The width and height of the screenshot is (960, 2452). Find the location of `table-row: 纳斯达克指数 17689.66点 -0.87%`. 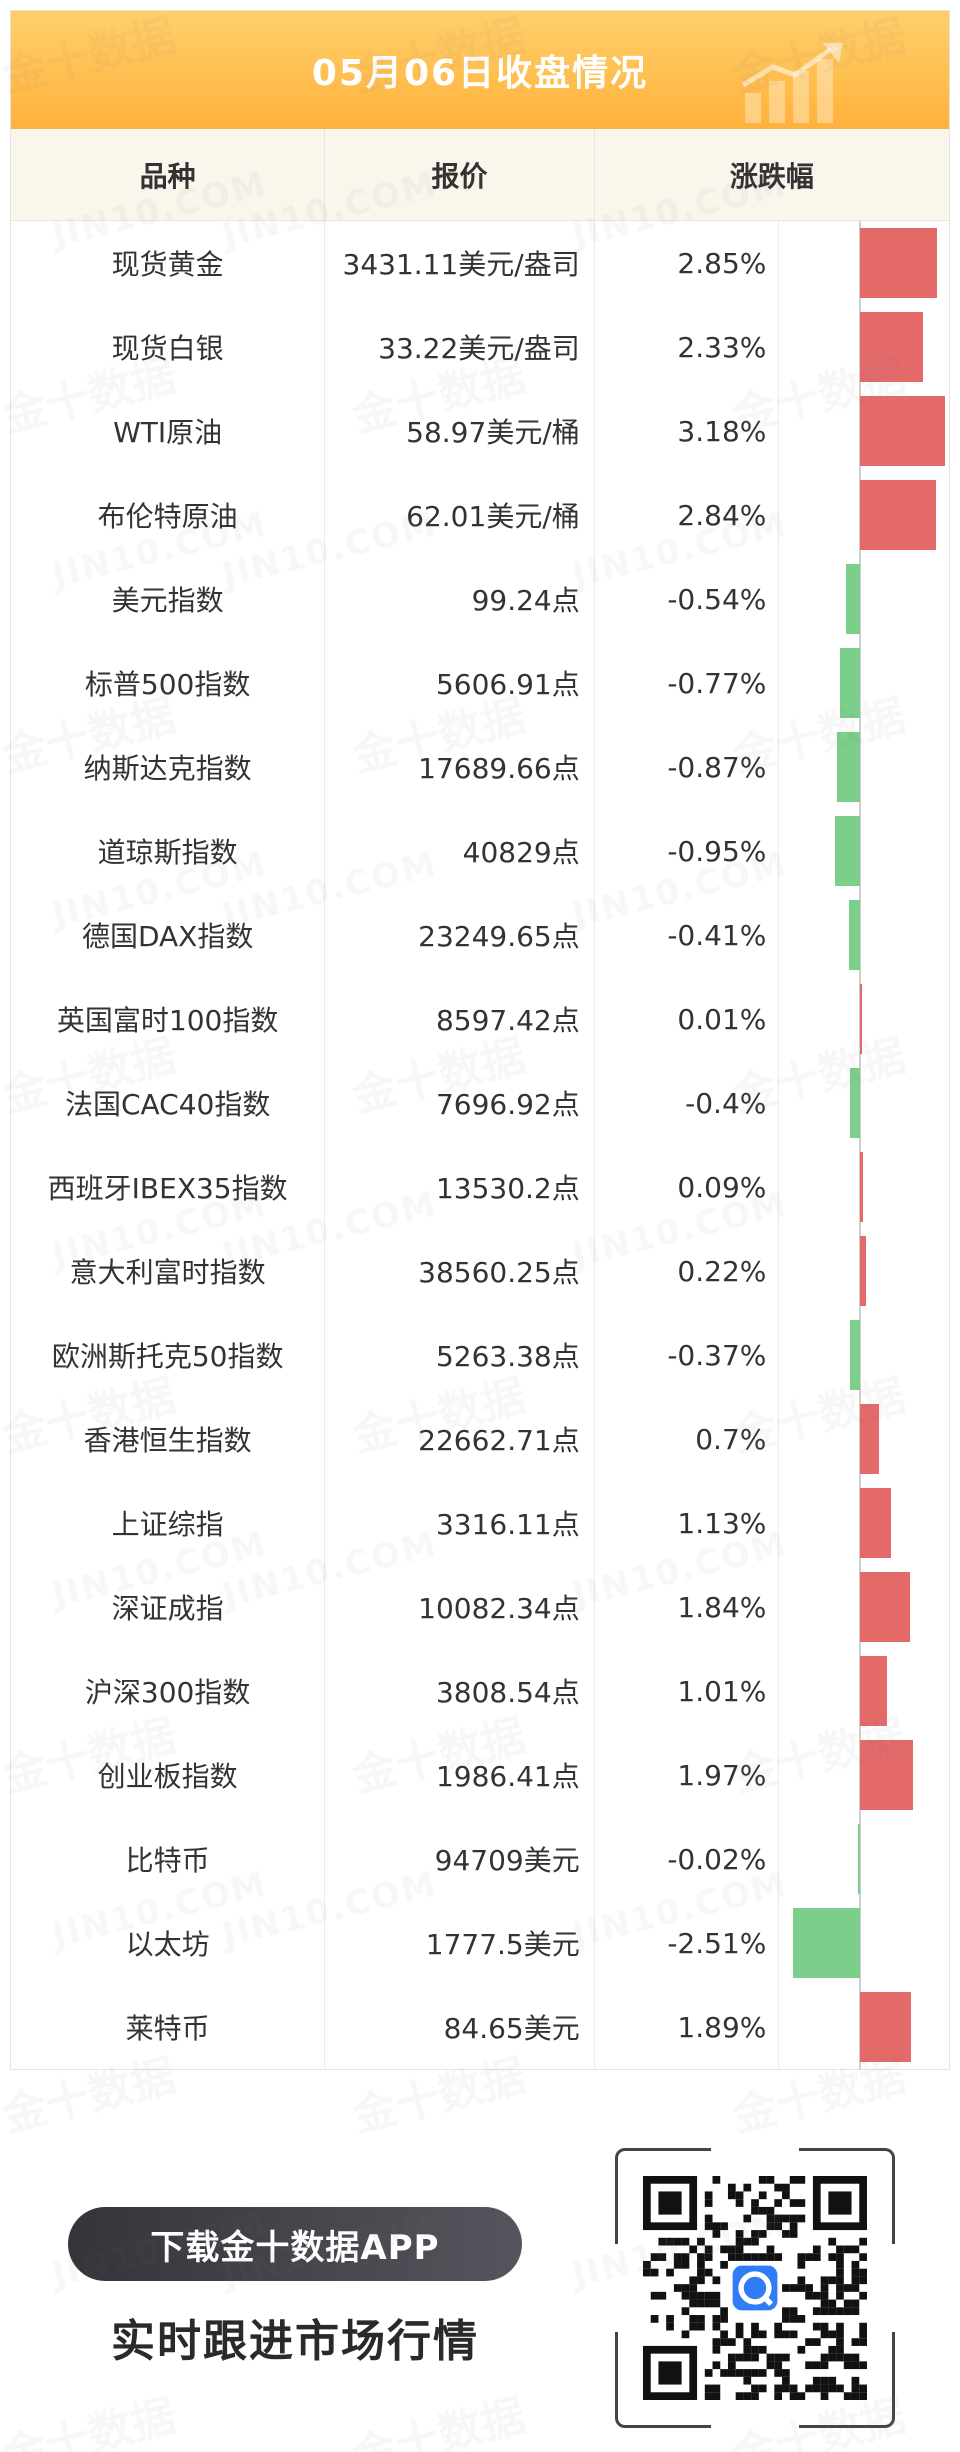

table-row: 纳斯达克指数 17689.66点 -0.87% is located at coordinates (480, 767).